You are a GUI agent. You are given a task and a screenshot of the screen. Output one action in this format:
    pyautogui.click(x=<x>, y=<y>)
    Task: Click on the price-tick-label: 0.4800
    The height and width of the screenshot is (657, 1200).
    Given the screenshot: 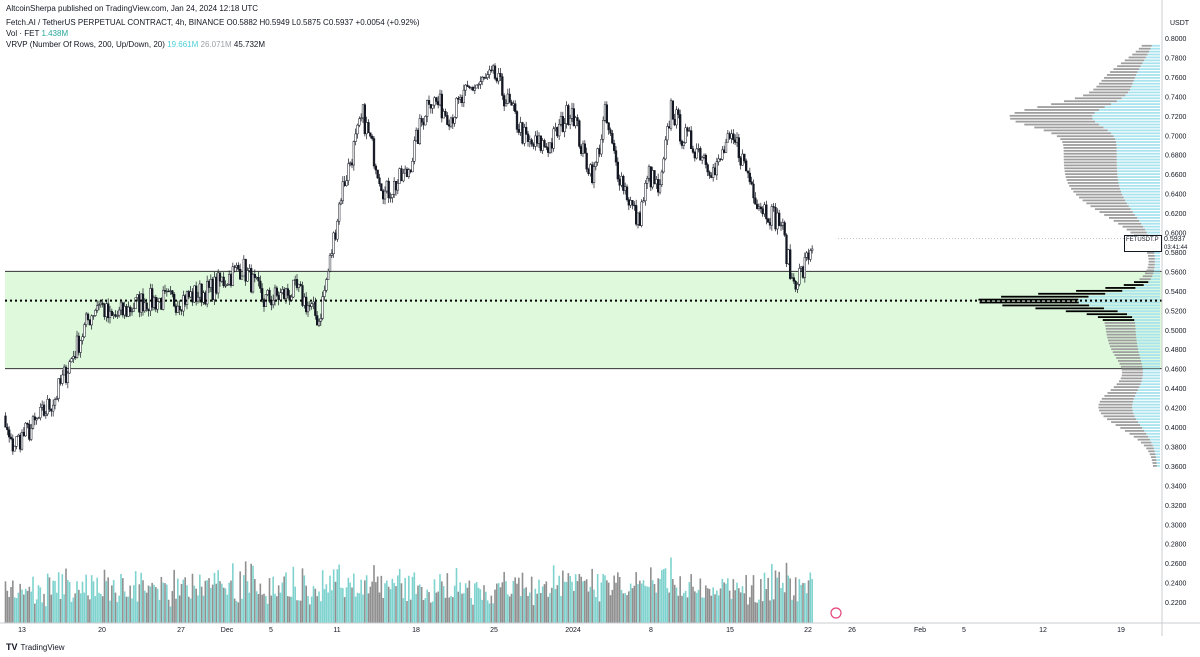 What is the action you would take?
    pyautogui.click(x=1176, y=350)
    